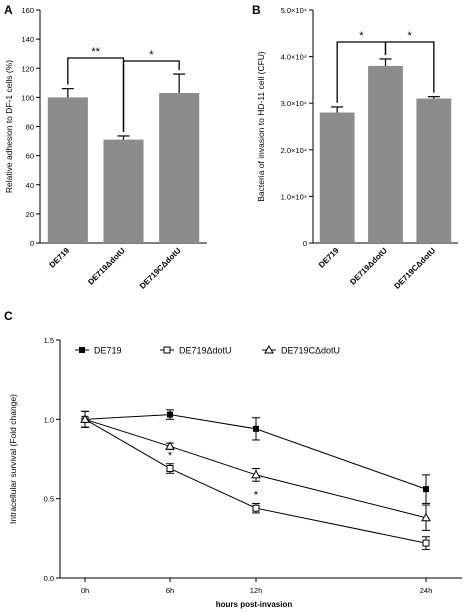  What do you see at coordinates (27, 39) in the screenshot?
I see `y-tick-label: 140` at bounding box center [27, 39].